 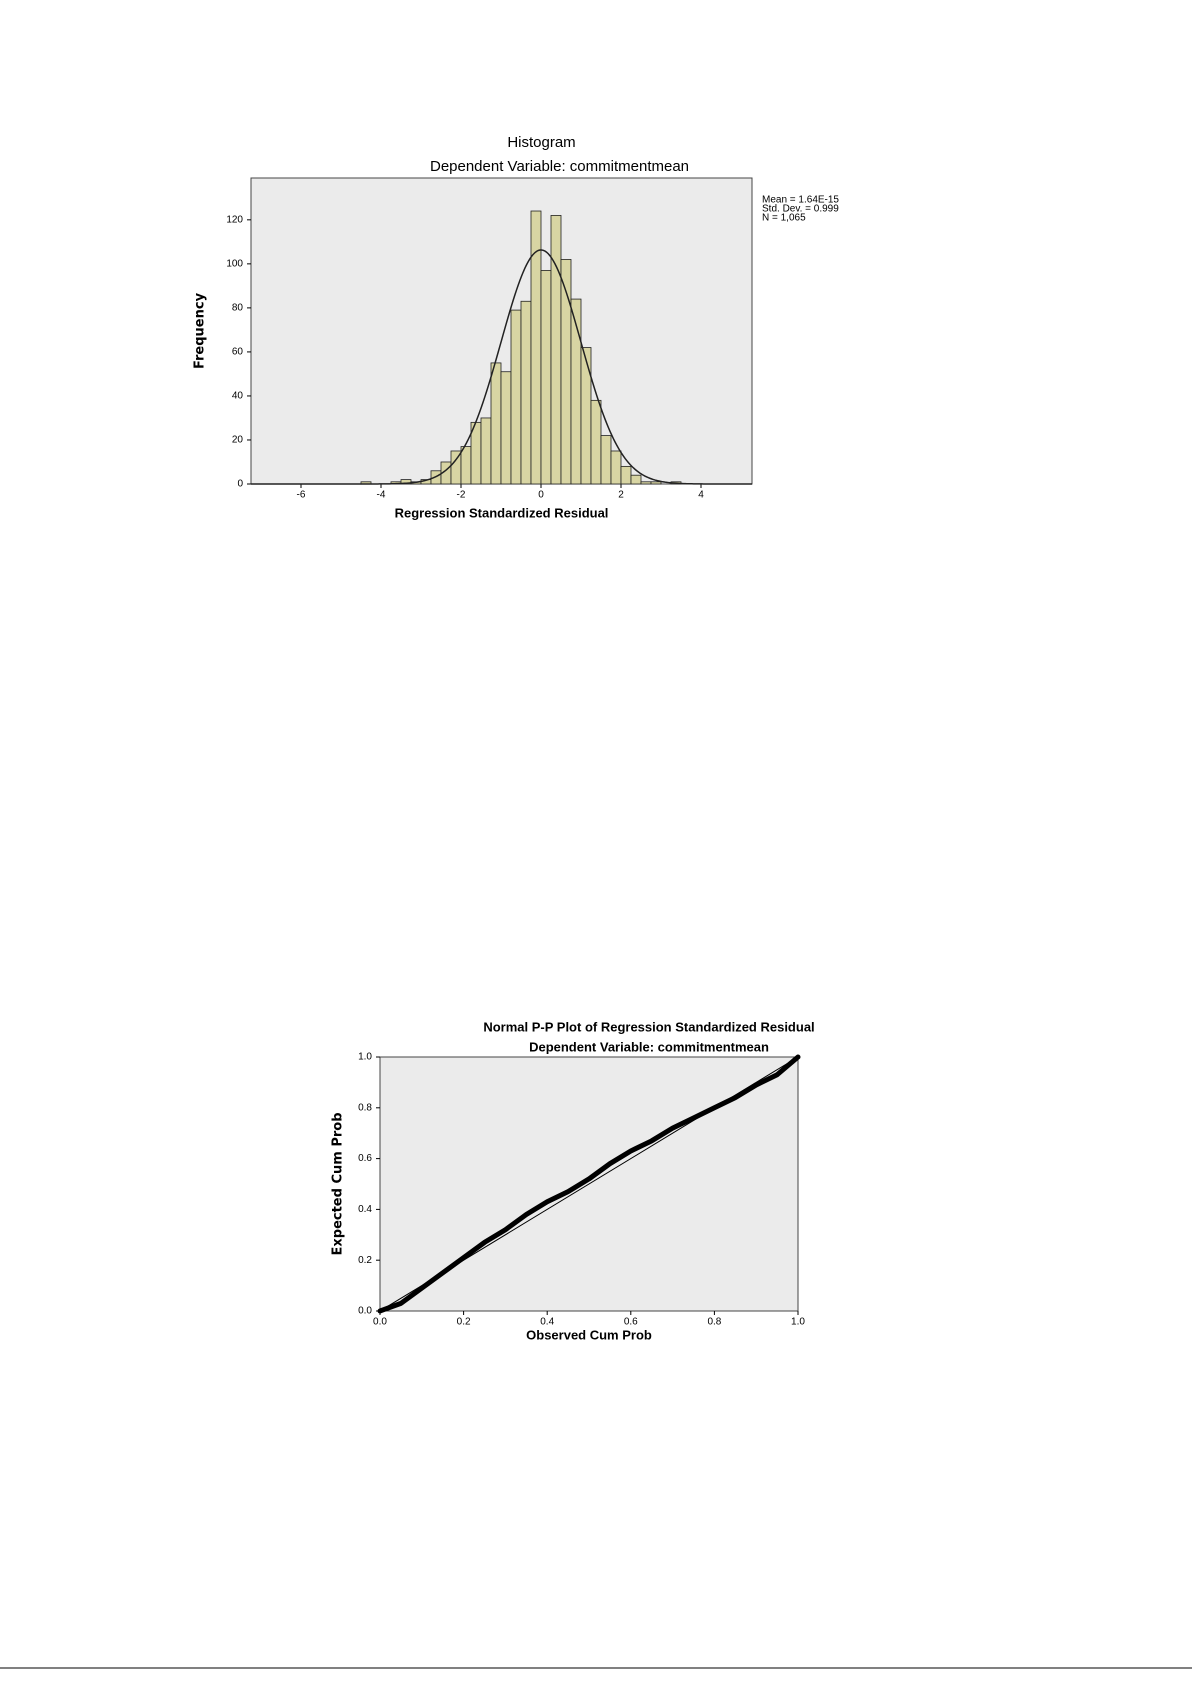 What do you see at coordinates (800, 209) in the screenshot?
I see `stats-label: Std. Dev. = 0.999` at bounding box center [800, 209].